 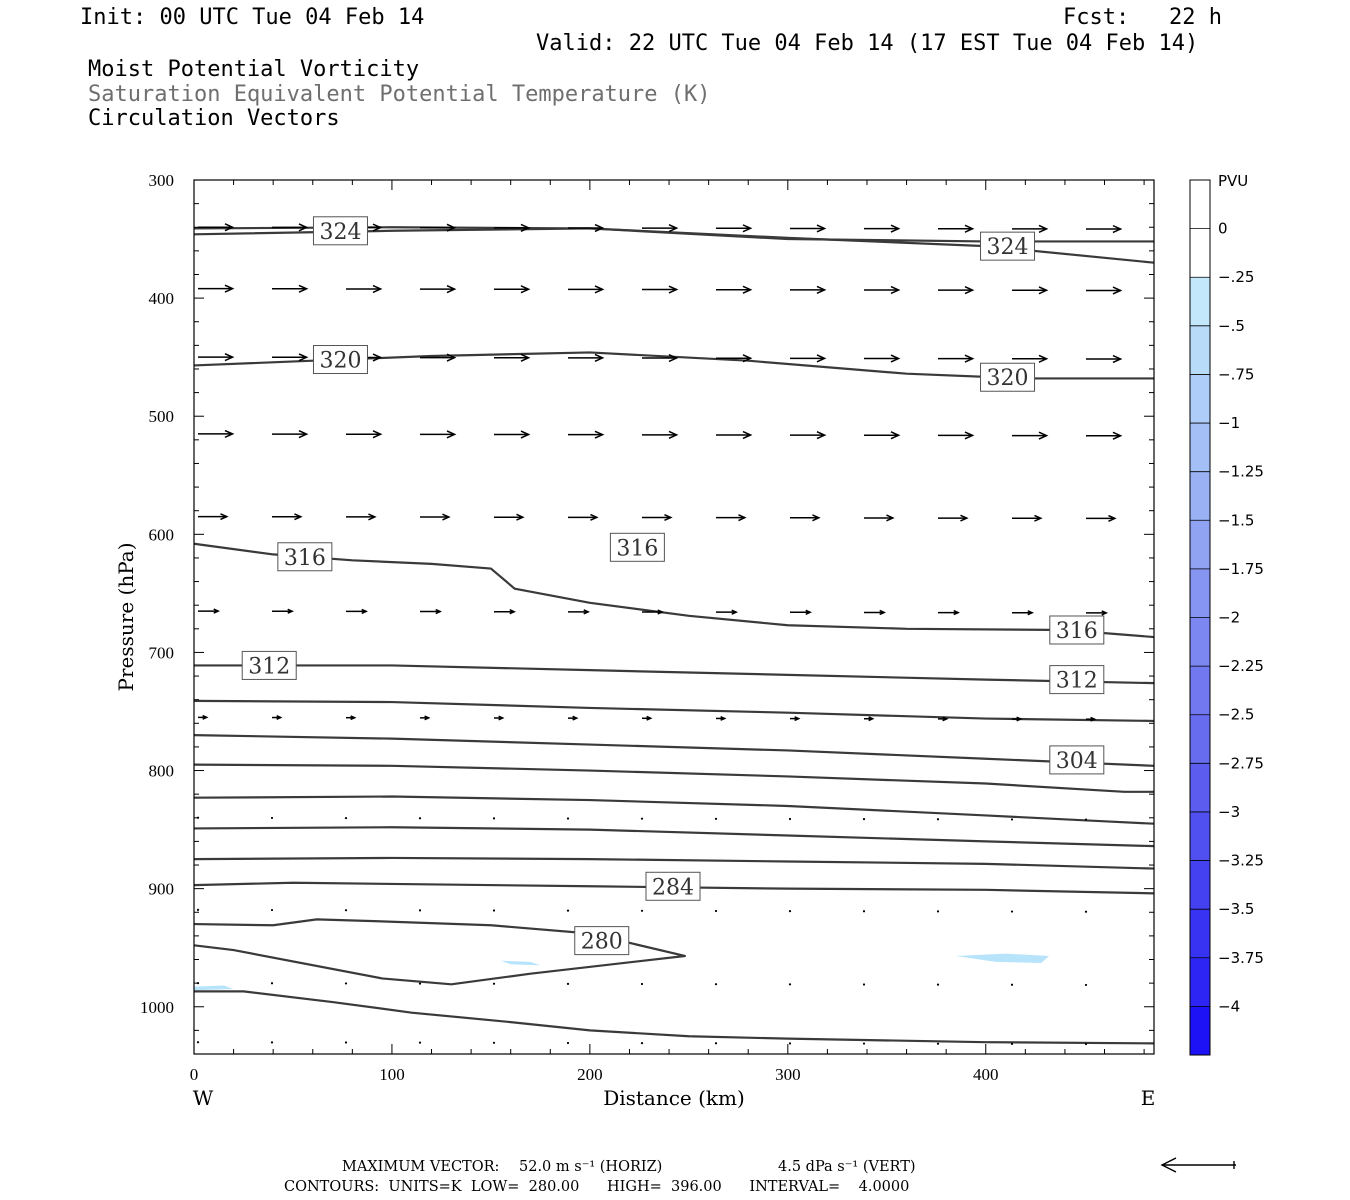 I want to click on svg-text: 312, so click(x=1077, y=681).